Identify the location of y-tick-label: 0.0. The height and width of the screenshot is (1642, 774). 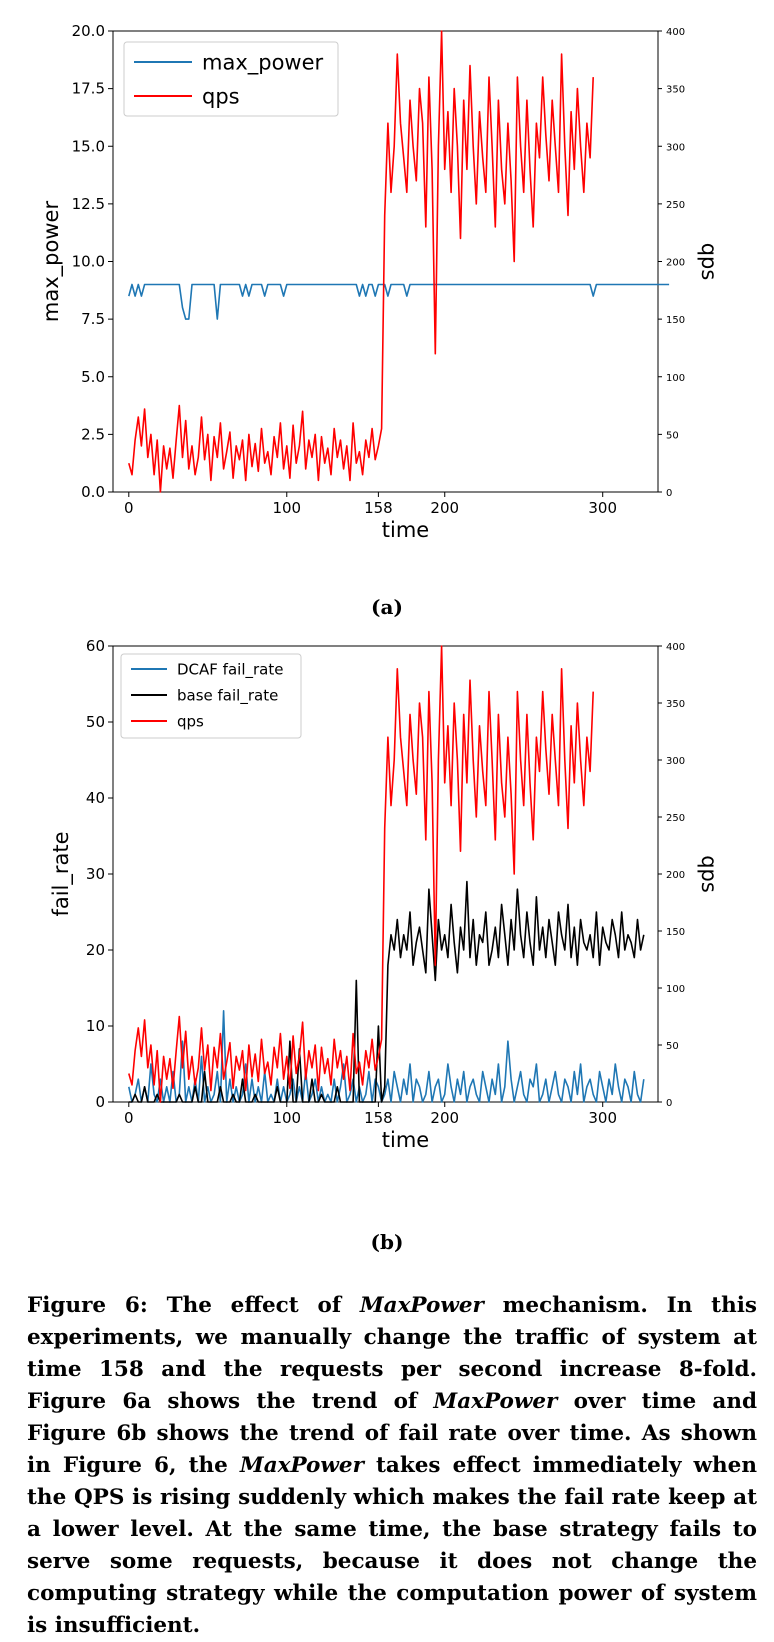
(93, 492).